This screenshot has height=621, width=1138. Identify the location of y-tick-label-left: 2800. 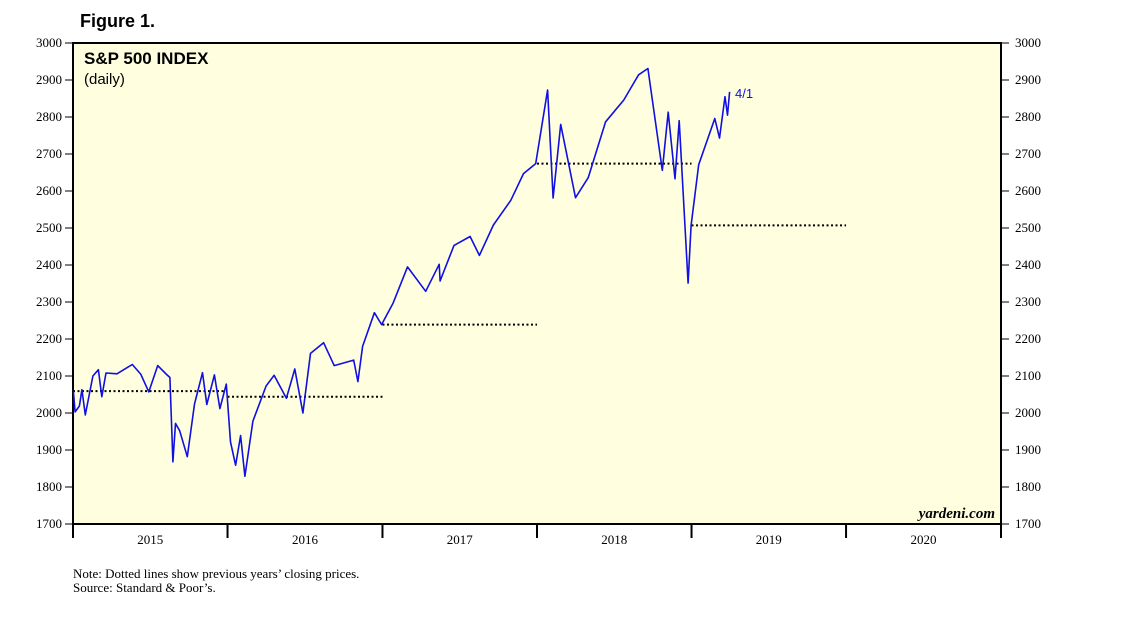
(49, 116).